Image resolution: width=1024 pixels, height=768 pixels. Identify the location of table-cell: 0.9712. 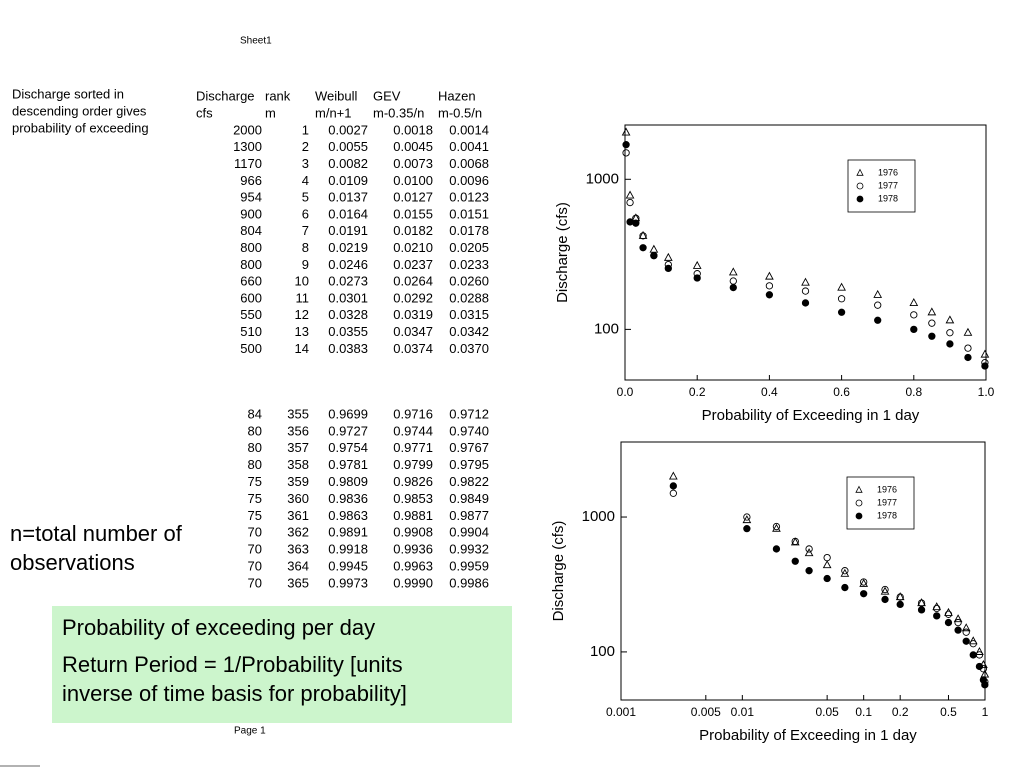
(469, 413).